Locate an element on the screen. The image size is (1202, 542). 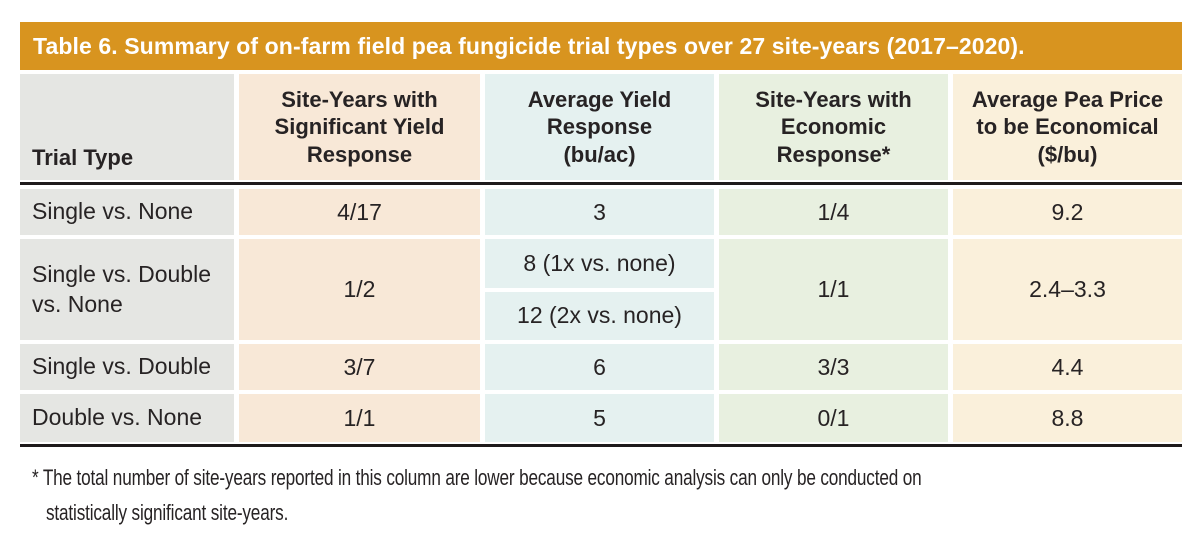
table-row: Double vs. None 1/1 5 0/1 8.8 is located at coordinates (601, 418).